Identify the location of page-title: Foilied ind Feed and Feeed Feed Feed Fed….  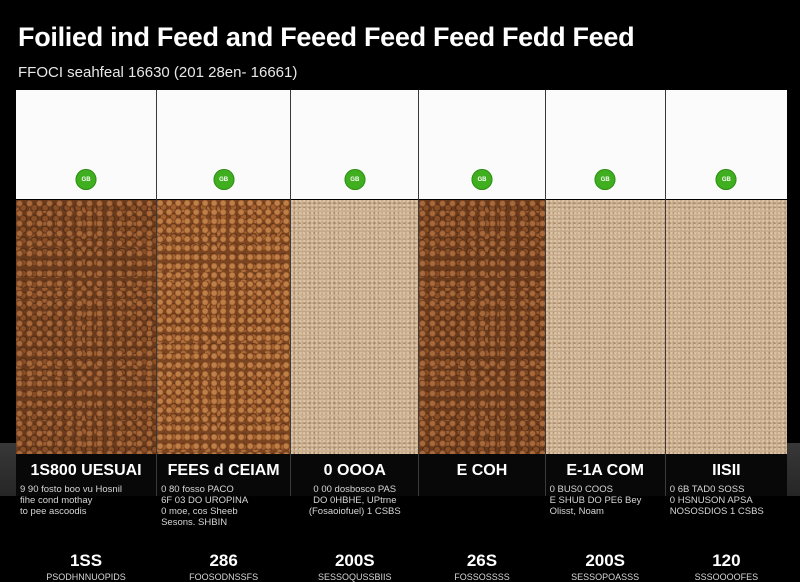
(326, 37).